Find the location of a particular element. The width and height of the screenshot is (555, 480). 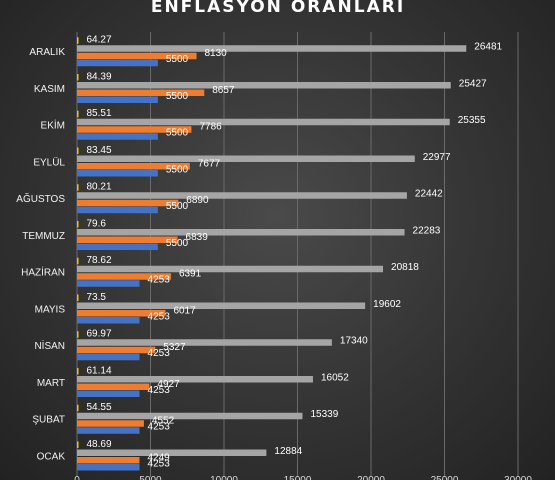

data-label: 20818 is located at coordinates (405, 267).